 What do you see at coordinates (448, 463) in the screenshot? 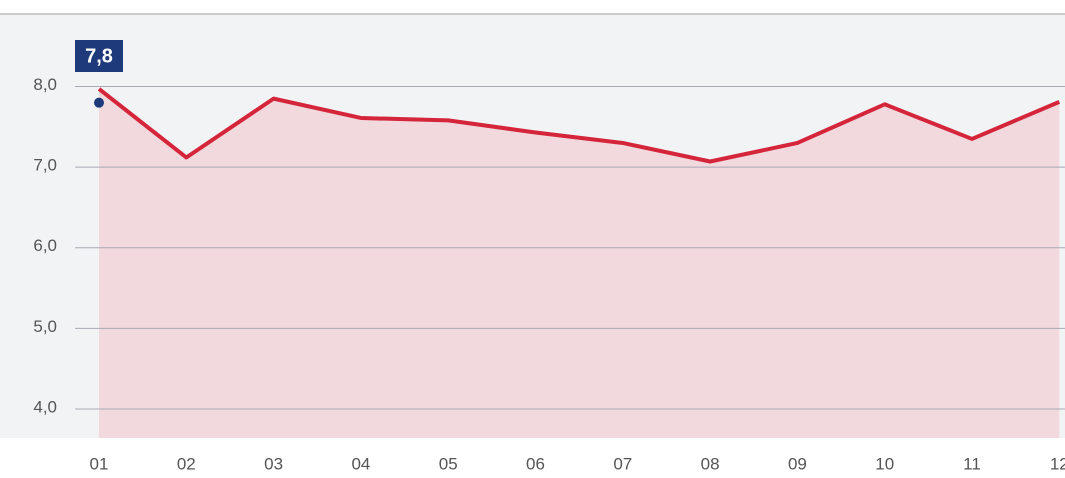
I see `x-tick-label: 05` at bounding box center [448, 463].